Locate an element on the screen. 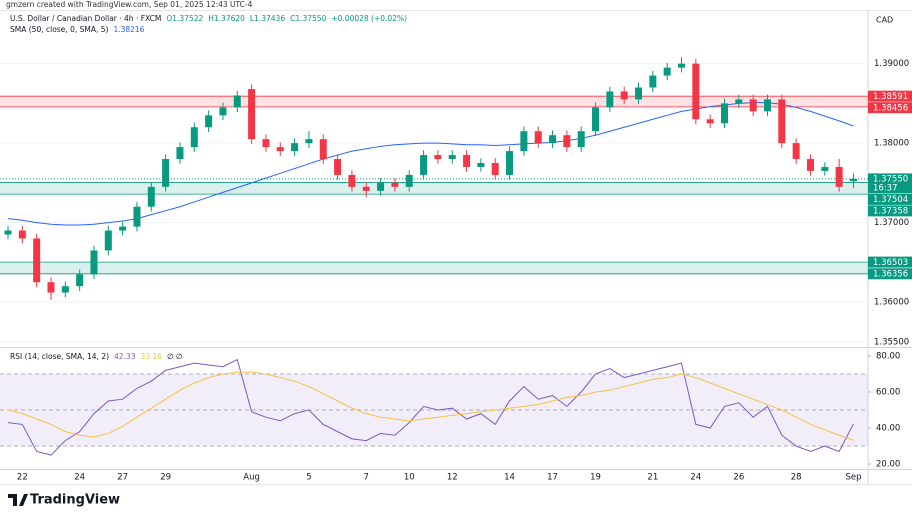  x-tick-label: Sep is located at coordinates (853, 478).